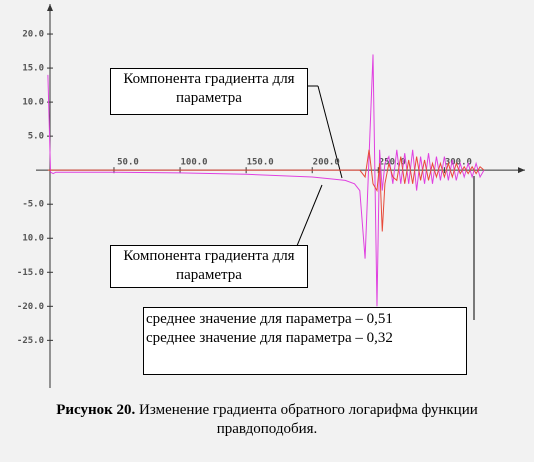 The image size is (534, 462). Describe the element at coordinates (33, 69) in the screenshot. I see `y-tick-label: 15.0` at that location.